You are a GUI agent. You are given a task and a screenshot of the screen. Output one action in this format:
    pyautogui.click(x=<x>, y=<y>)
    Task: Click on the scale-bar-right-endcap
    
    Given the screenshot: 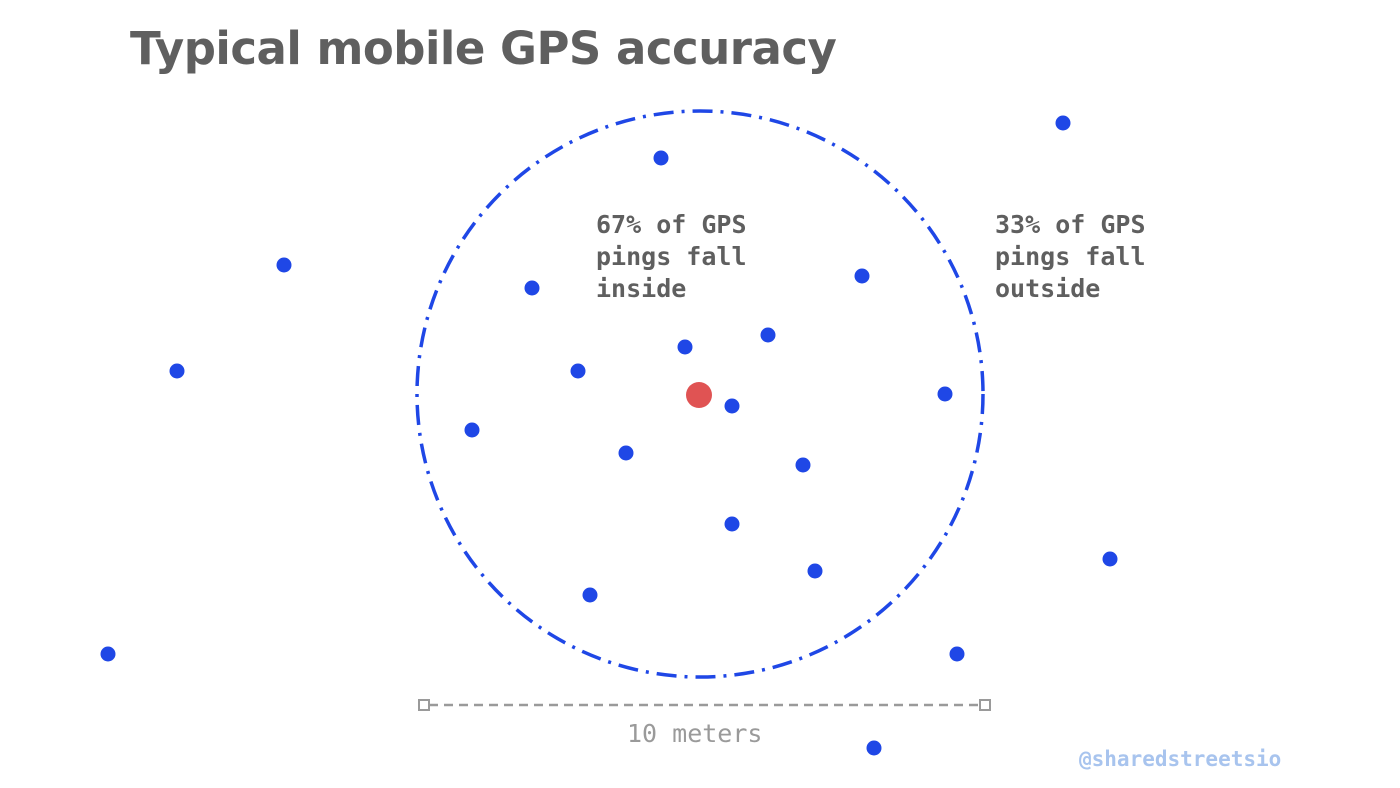 What is the action you would take?
    pyautogui.click(x=985, y=705)
    